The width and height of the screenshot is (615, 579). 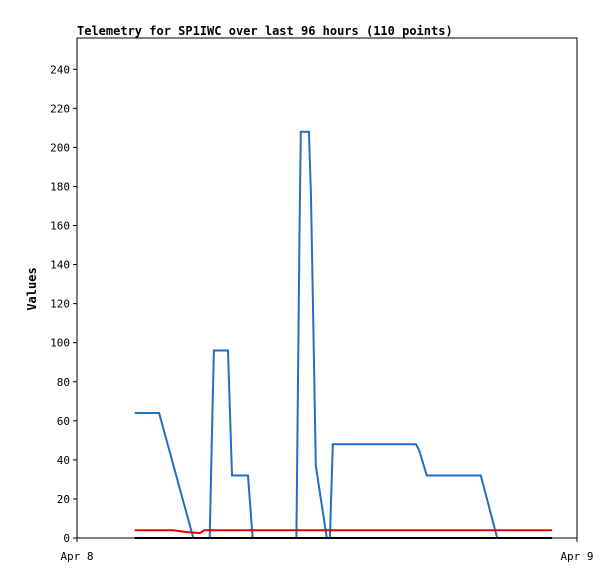 I want to click on x-axis: Apr 8 Apr 9, so click(x=327, y=550).